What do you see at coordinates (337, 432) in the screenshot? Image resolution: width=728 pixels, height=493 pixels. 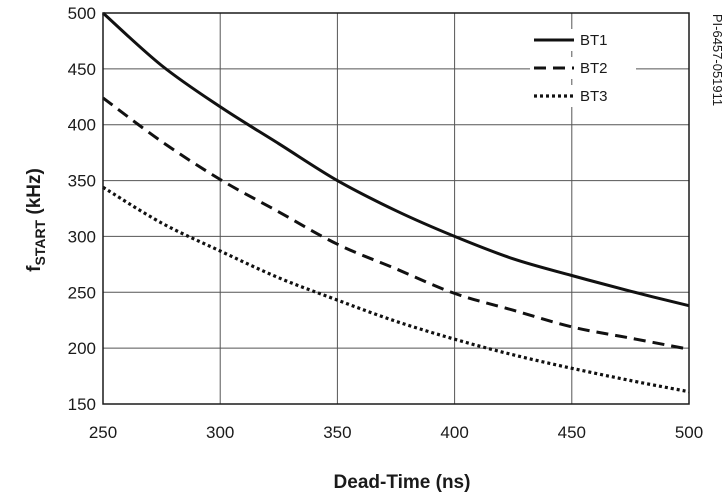 I see `x-tick-label: 350` at bounding box center [337, 432].